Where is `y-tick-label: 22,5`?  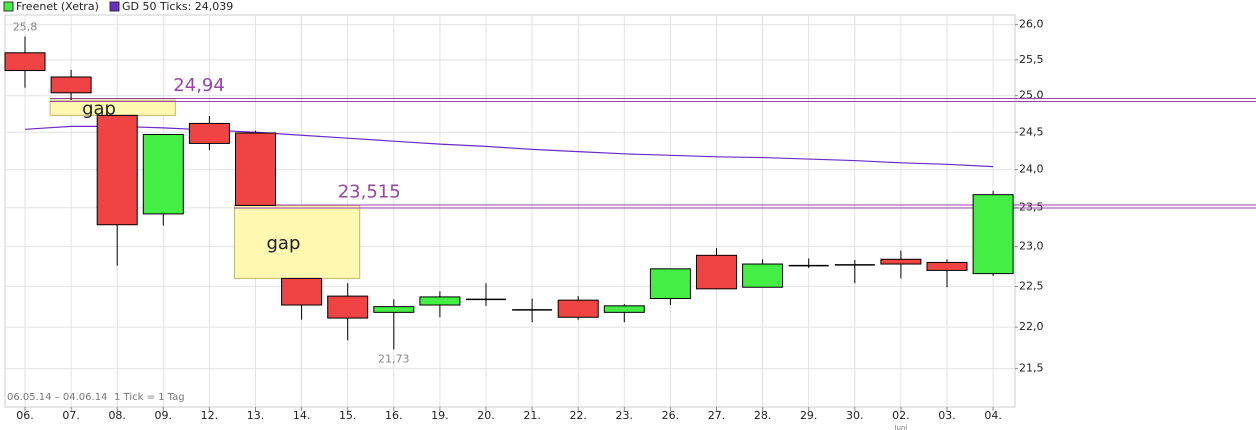 y-tick-label: 22,5 is located at coordinates (1031, 285).